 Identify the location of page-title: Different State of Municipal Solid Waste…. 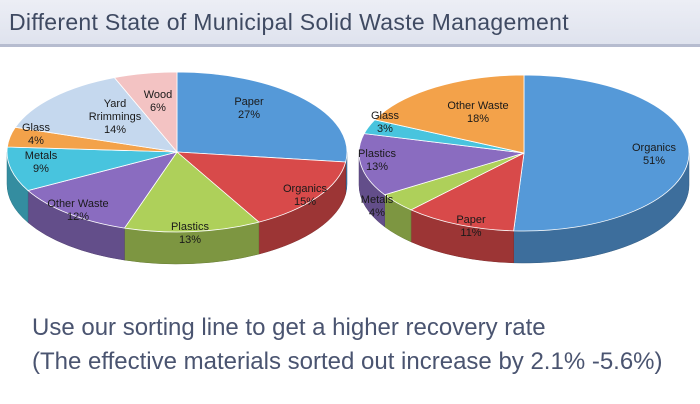
(289, 22).